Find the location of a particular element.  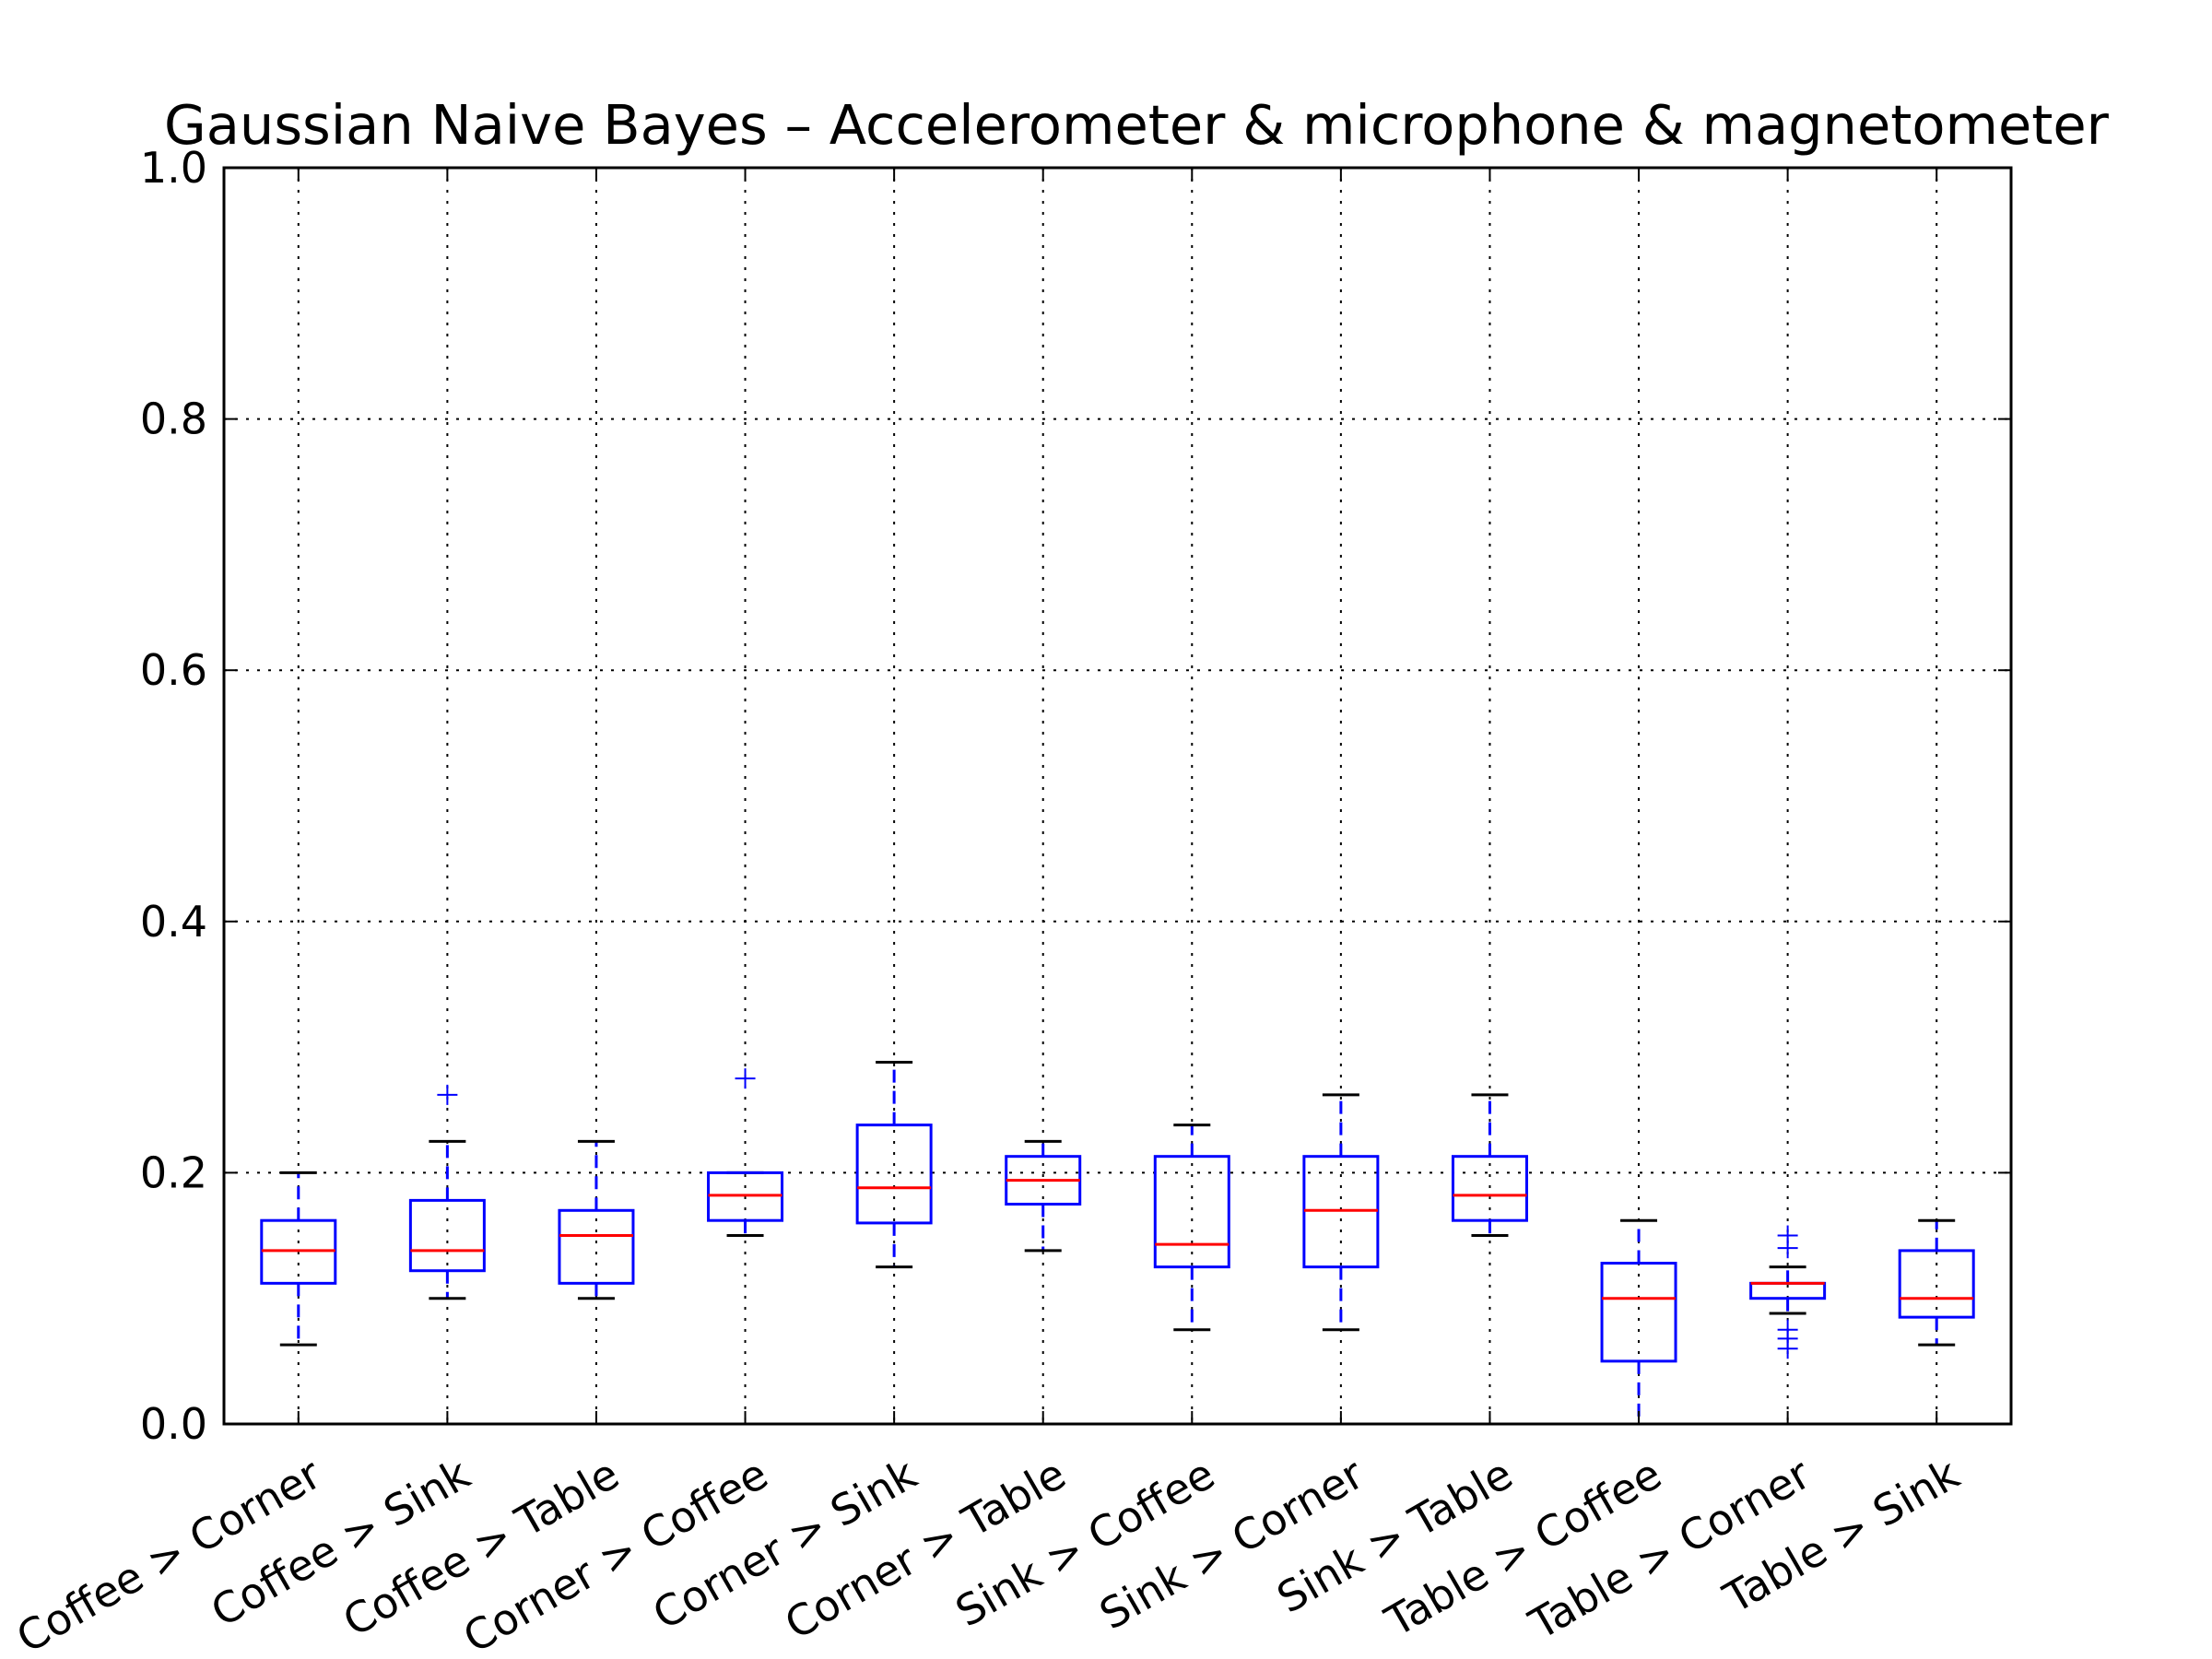

y-tick-label: 0.2 is located at coordinates (173, 1172).